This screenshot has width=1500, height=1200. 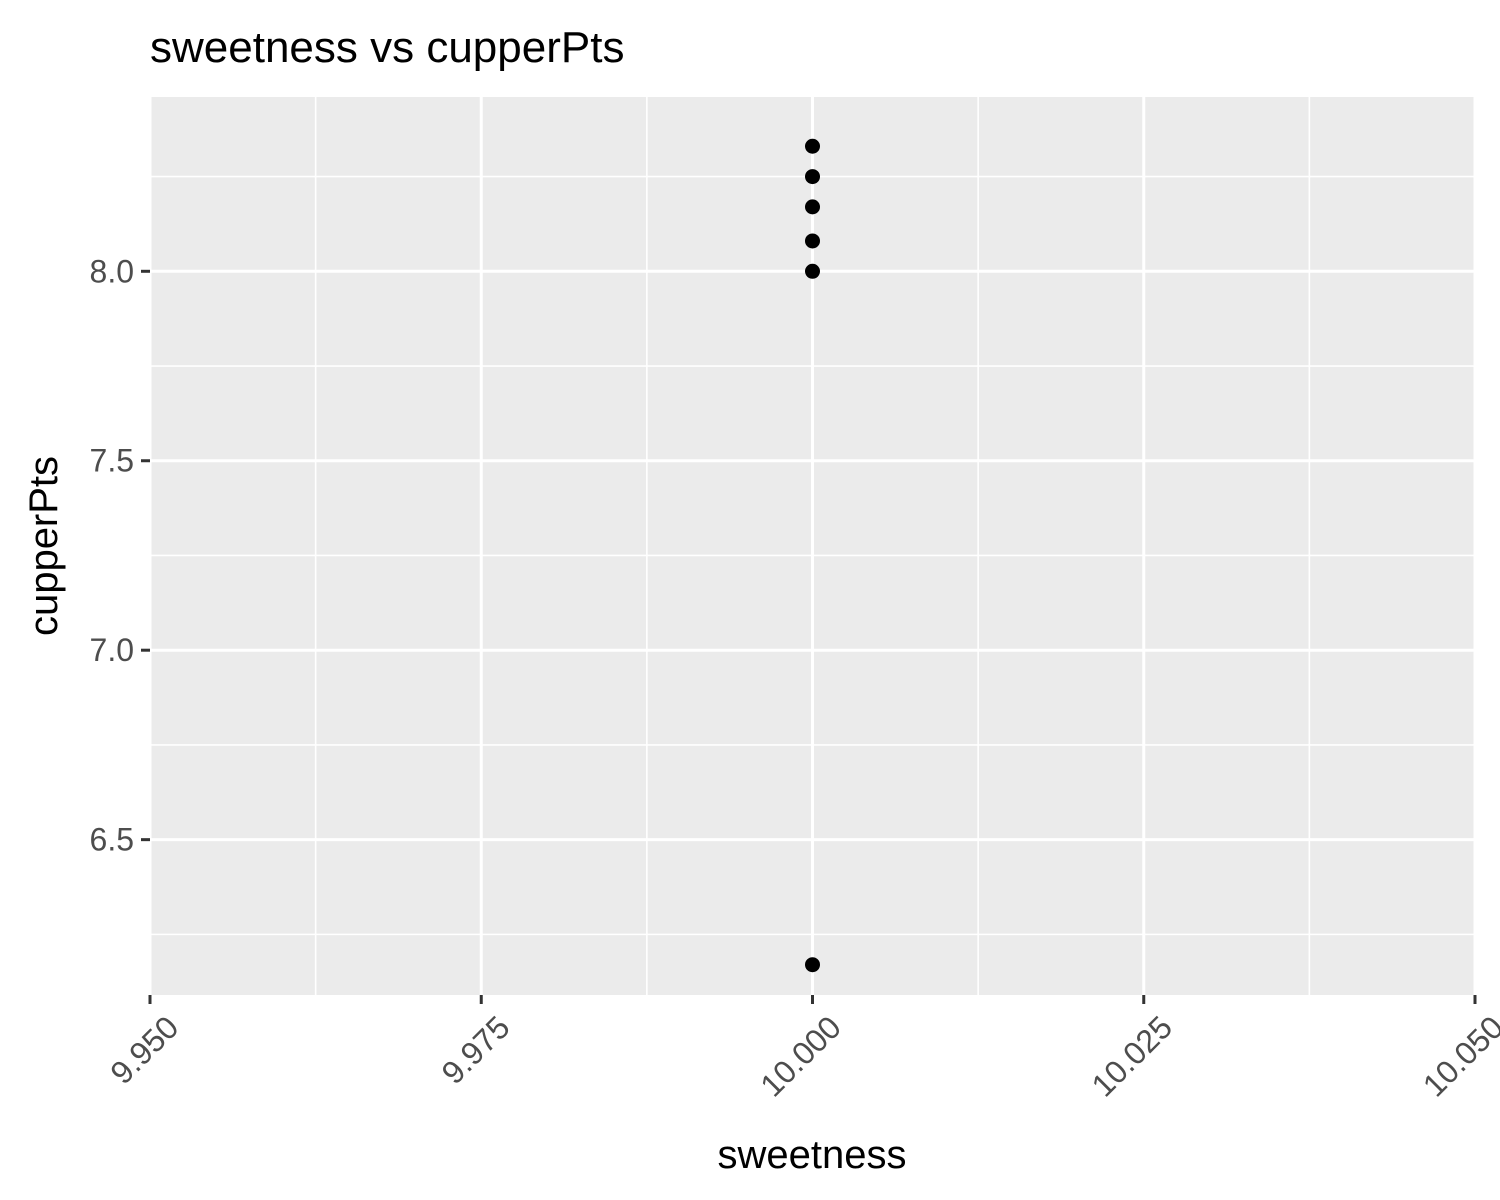 What do you see at coordinates (120, 555) in the screenshot?
I see `y-axis-ticks: 6.5 7.0 7.5 8.0` at bounding box center [120, 555].